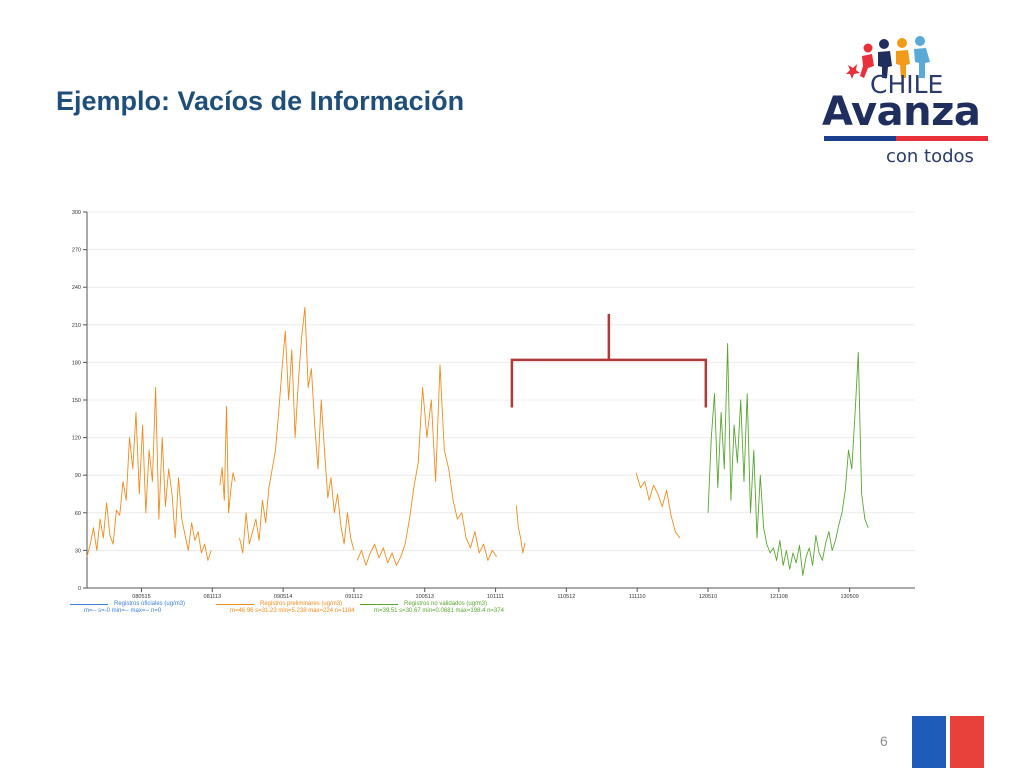 The image size is (1024, 768). I want to click on children-figures-icon, so click(888, 57).